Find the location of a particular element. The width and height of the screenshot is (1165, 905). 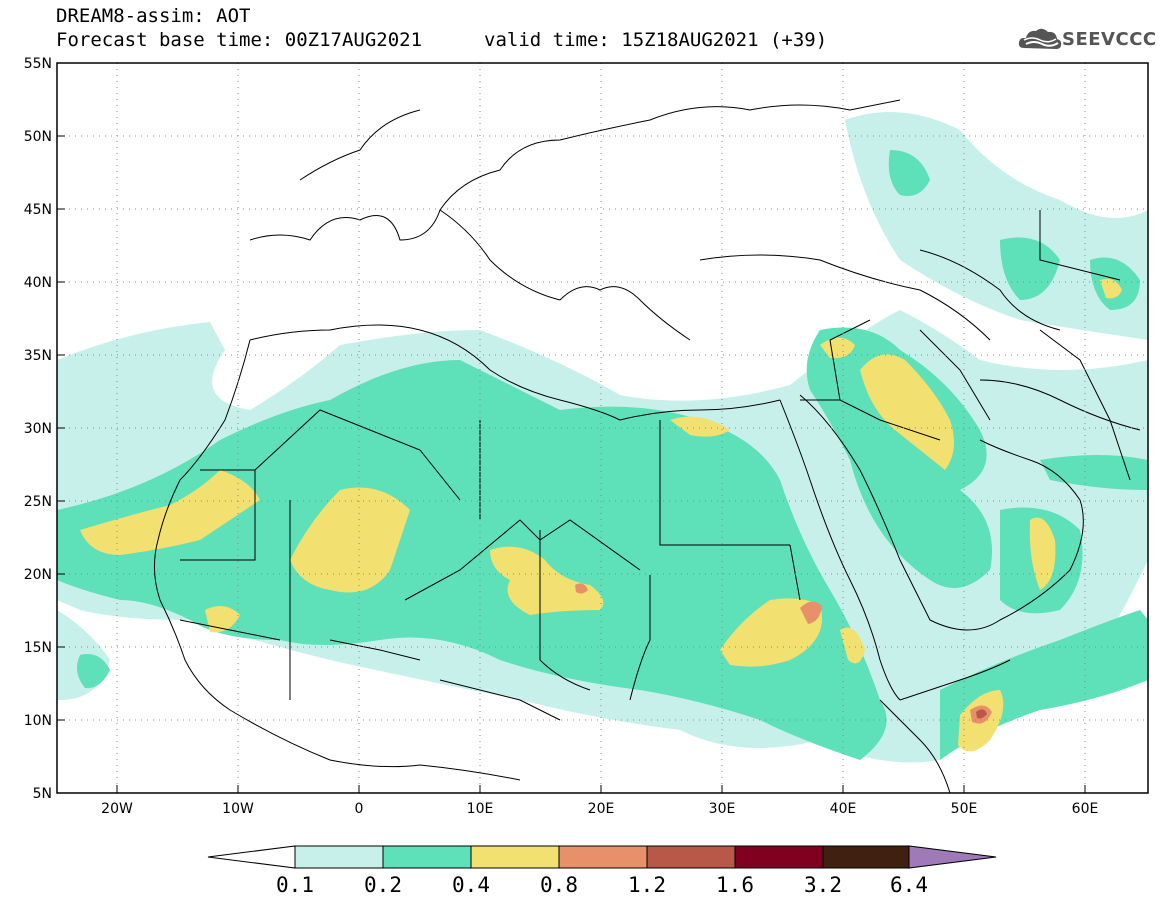

colorbar-label: 0.2 is located at coordinates (383, 885).